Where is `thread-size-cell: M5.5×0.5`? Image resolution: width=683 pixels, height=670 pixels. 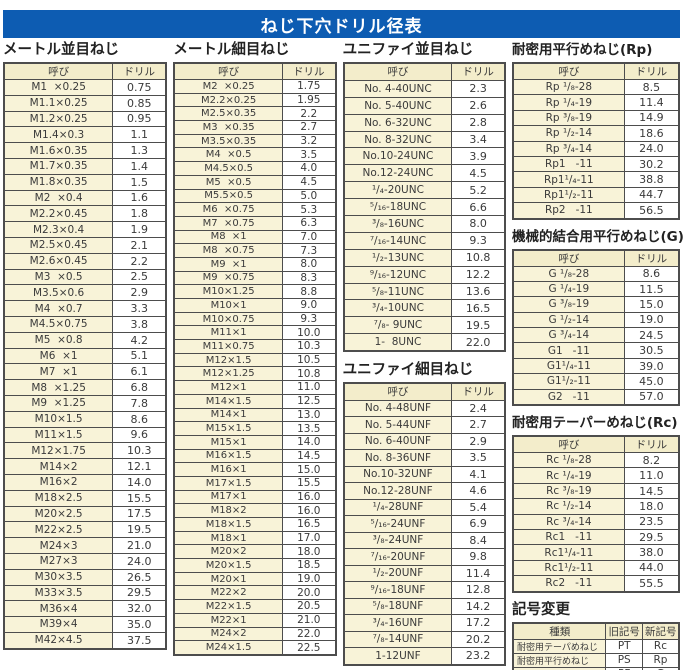
thread-size-cell: M5.5×0.5 is located at coordinates (228, 196).